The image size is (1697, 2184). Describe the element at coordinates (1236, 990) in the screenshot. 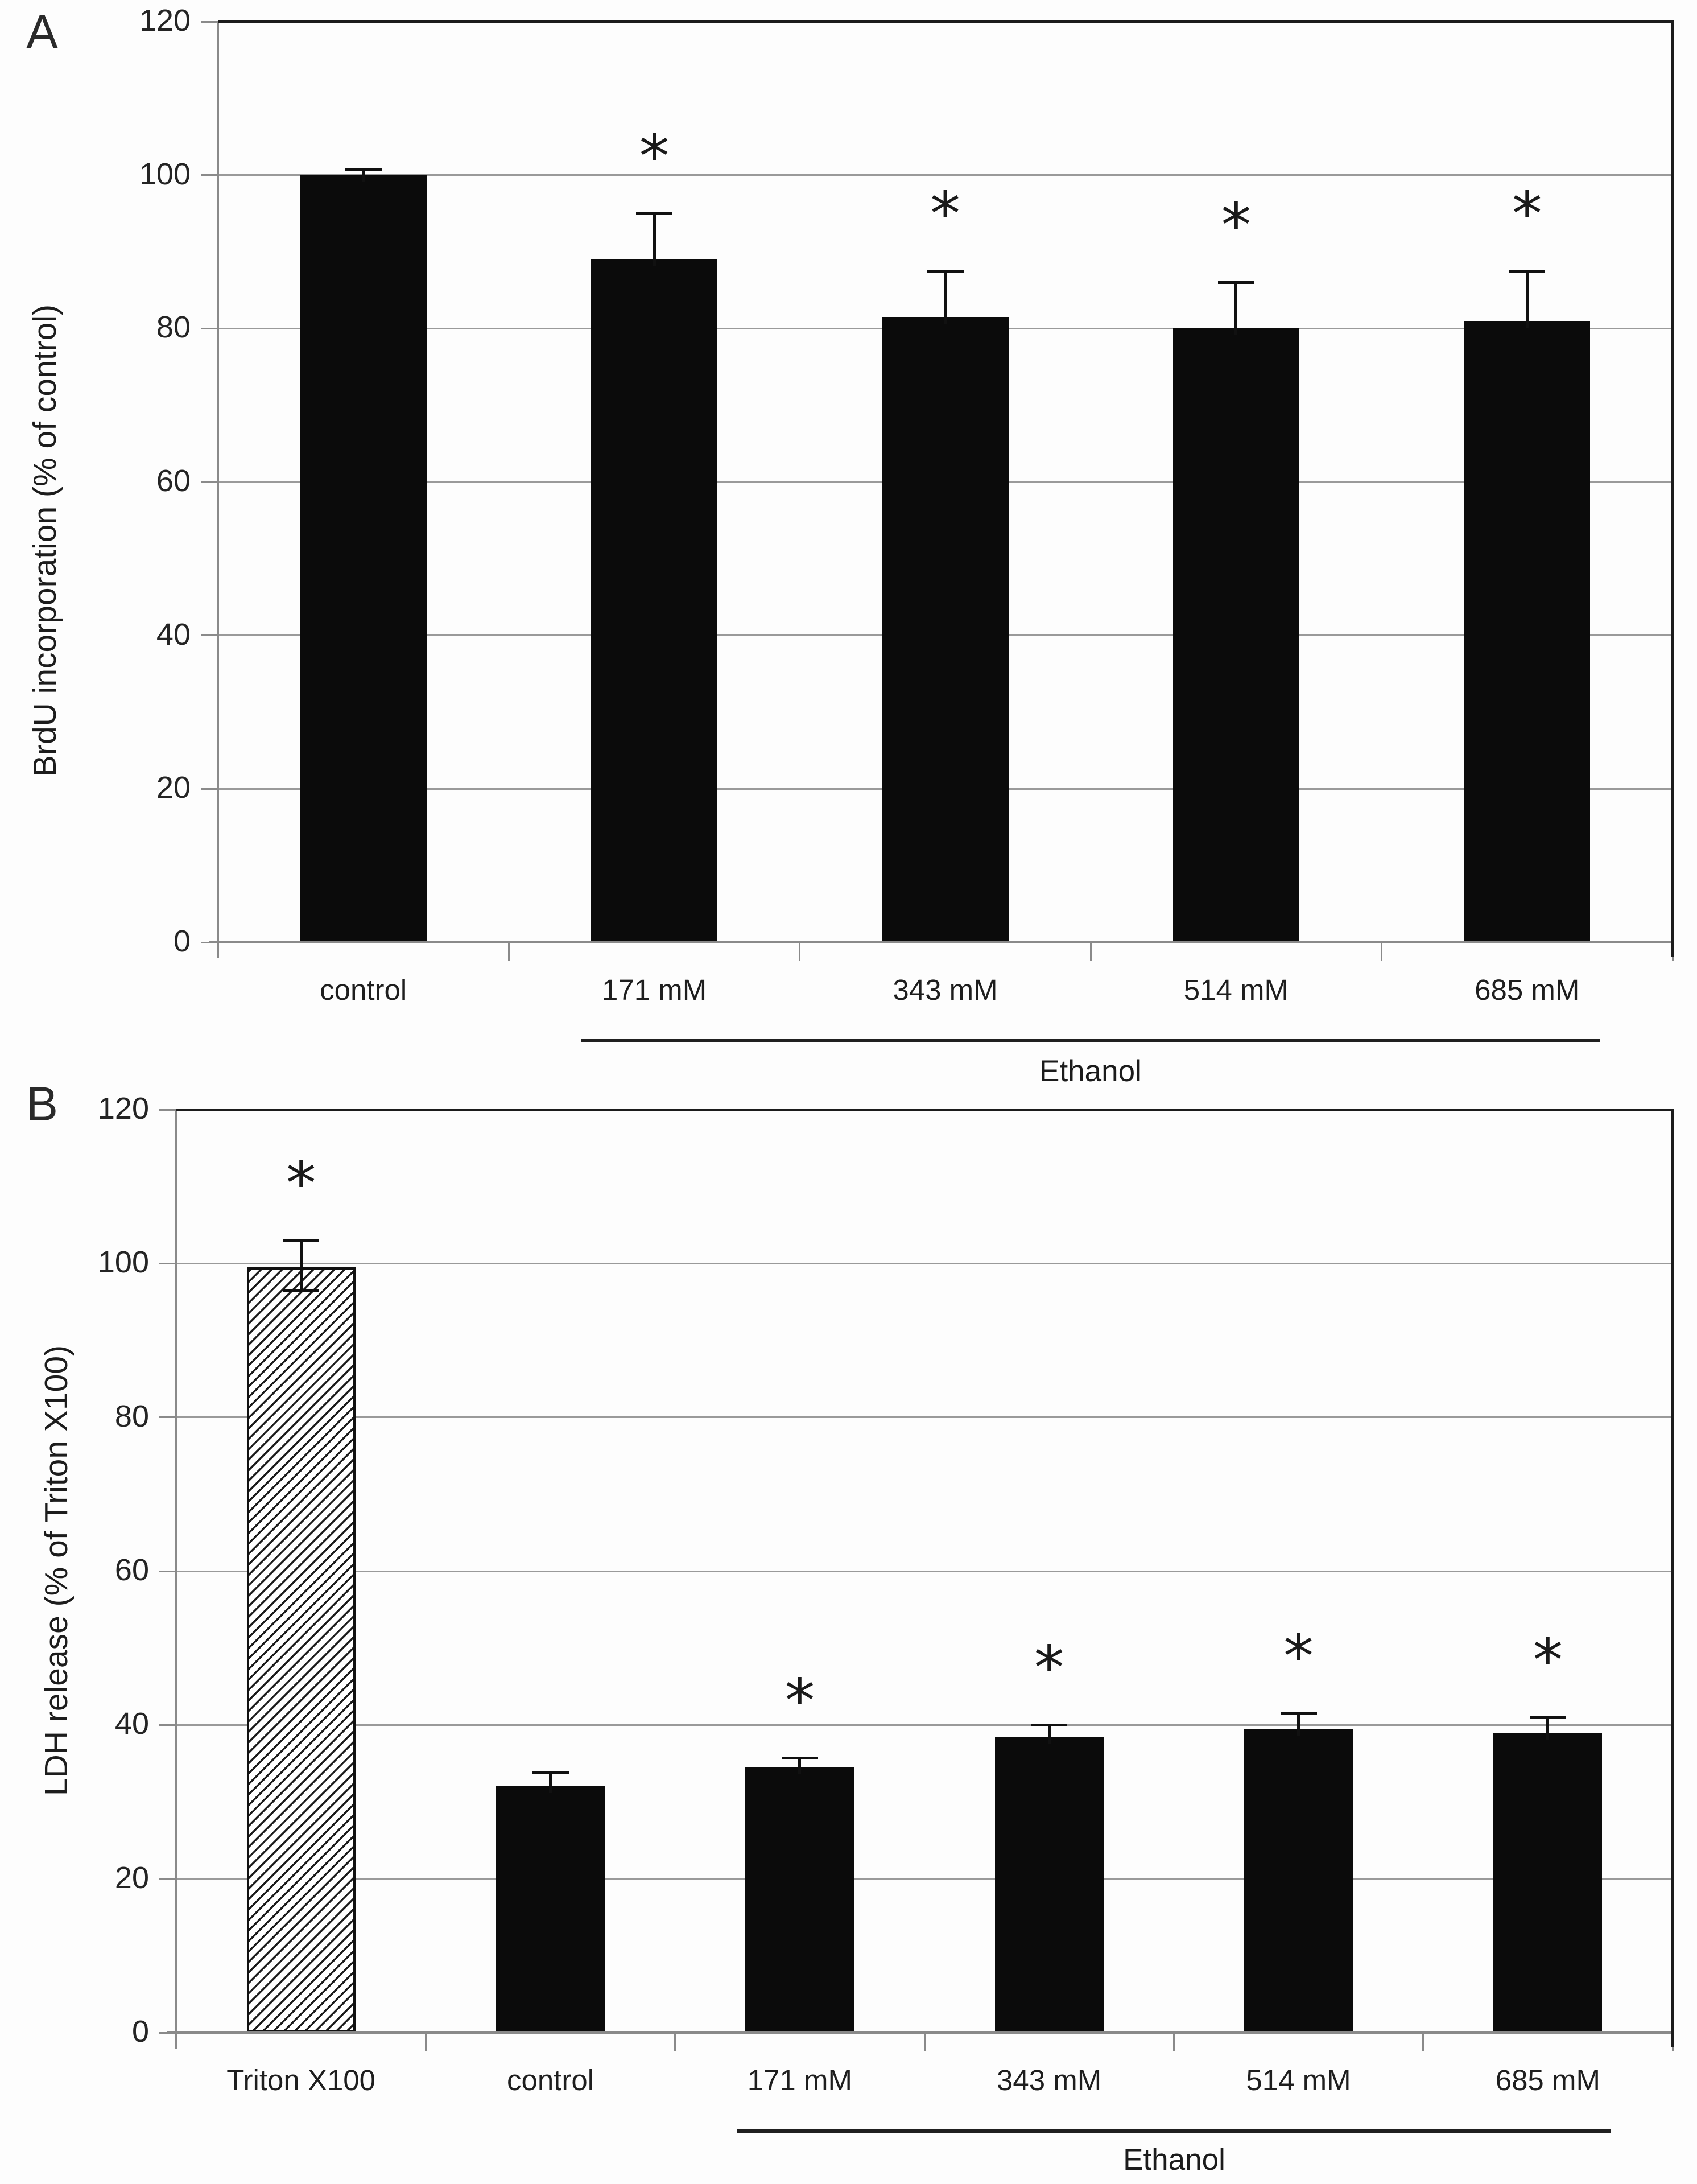

I see `x-tick-label-3: 514 mM` at that location.